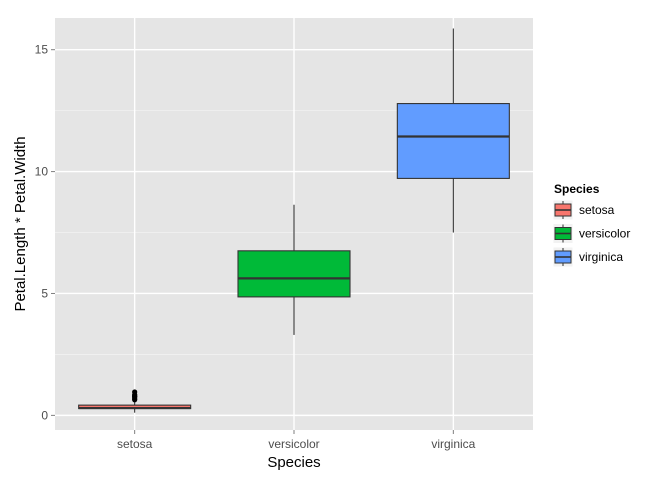  Describe the element at coordinates (135, 444) in the screenshot. I see `x-tick-label-setosa: setosa` at that location.